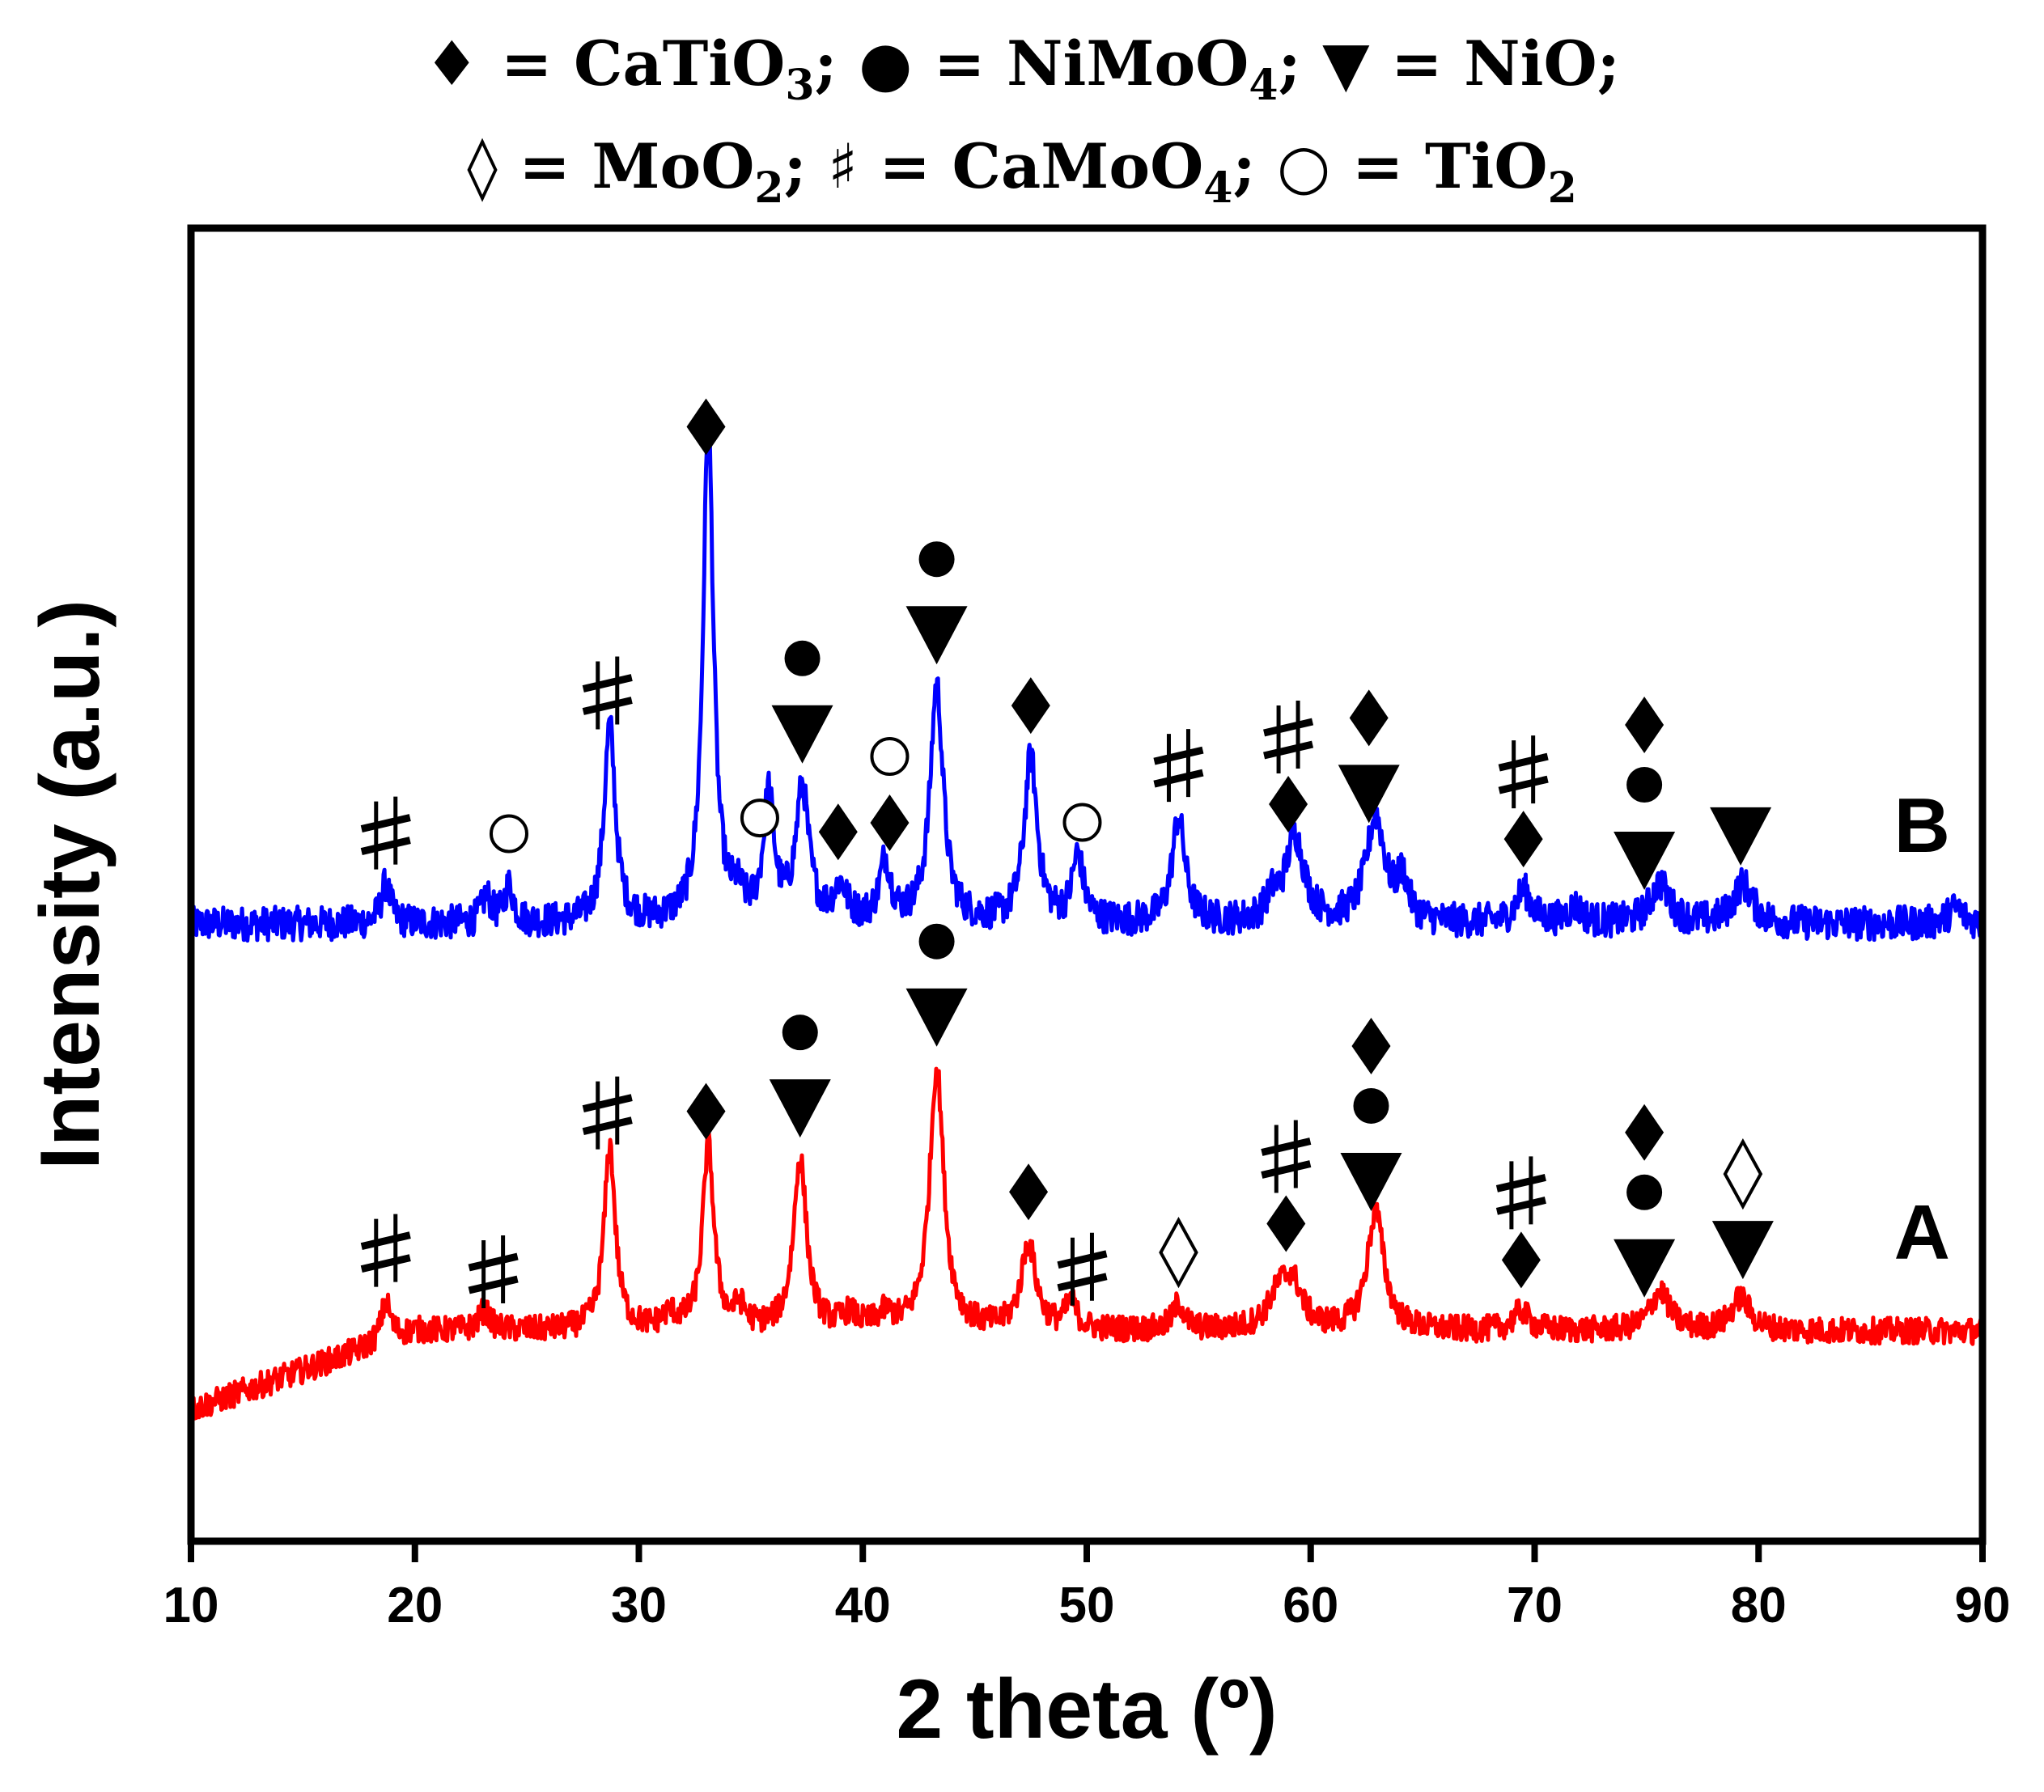  Describe the element at coordinates (415, 1606) in the screenshot. I see `x-tick-label: 20` at that location.